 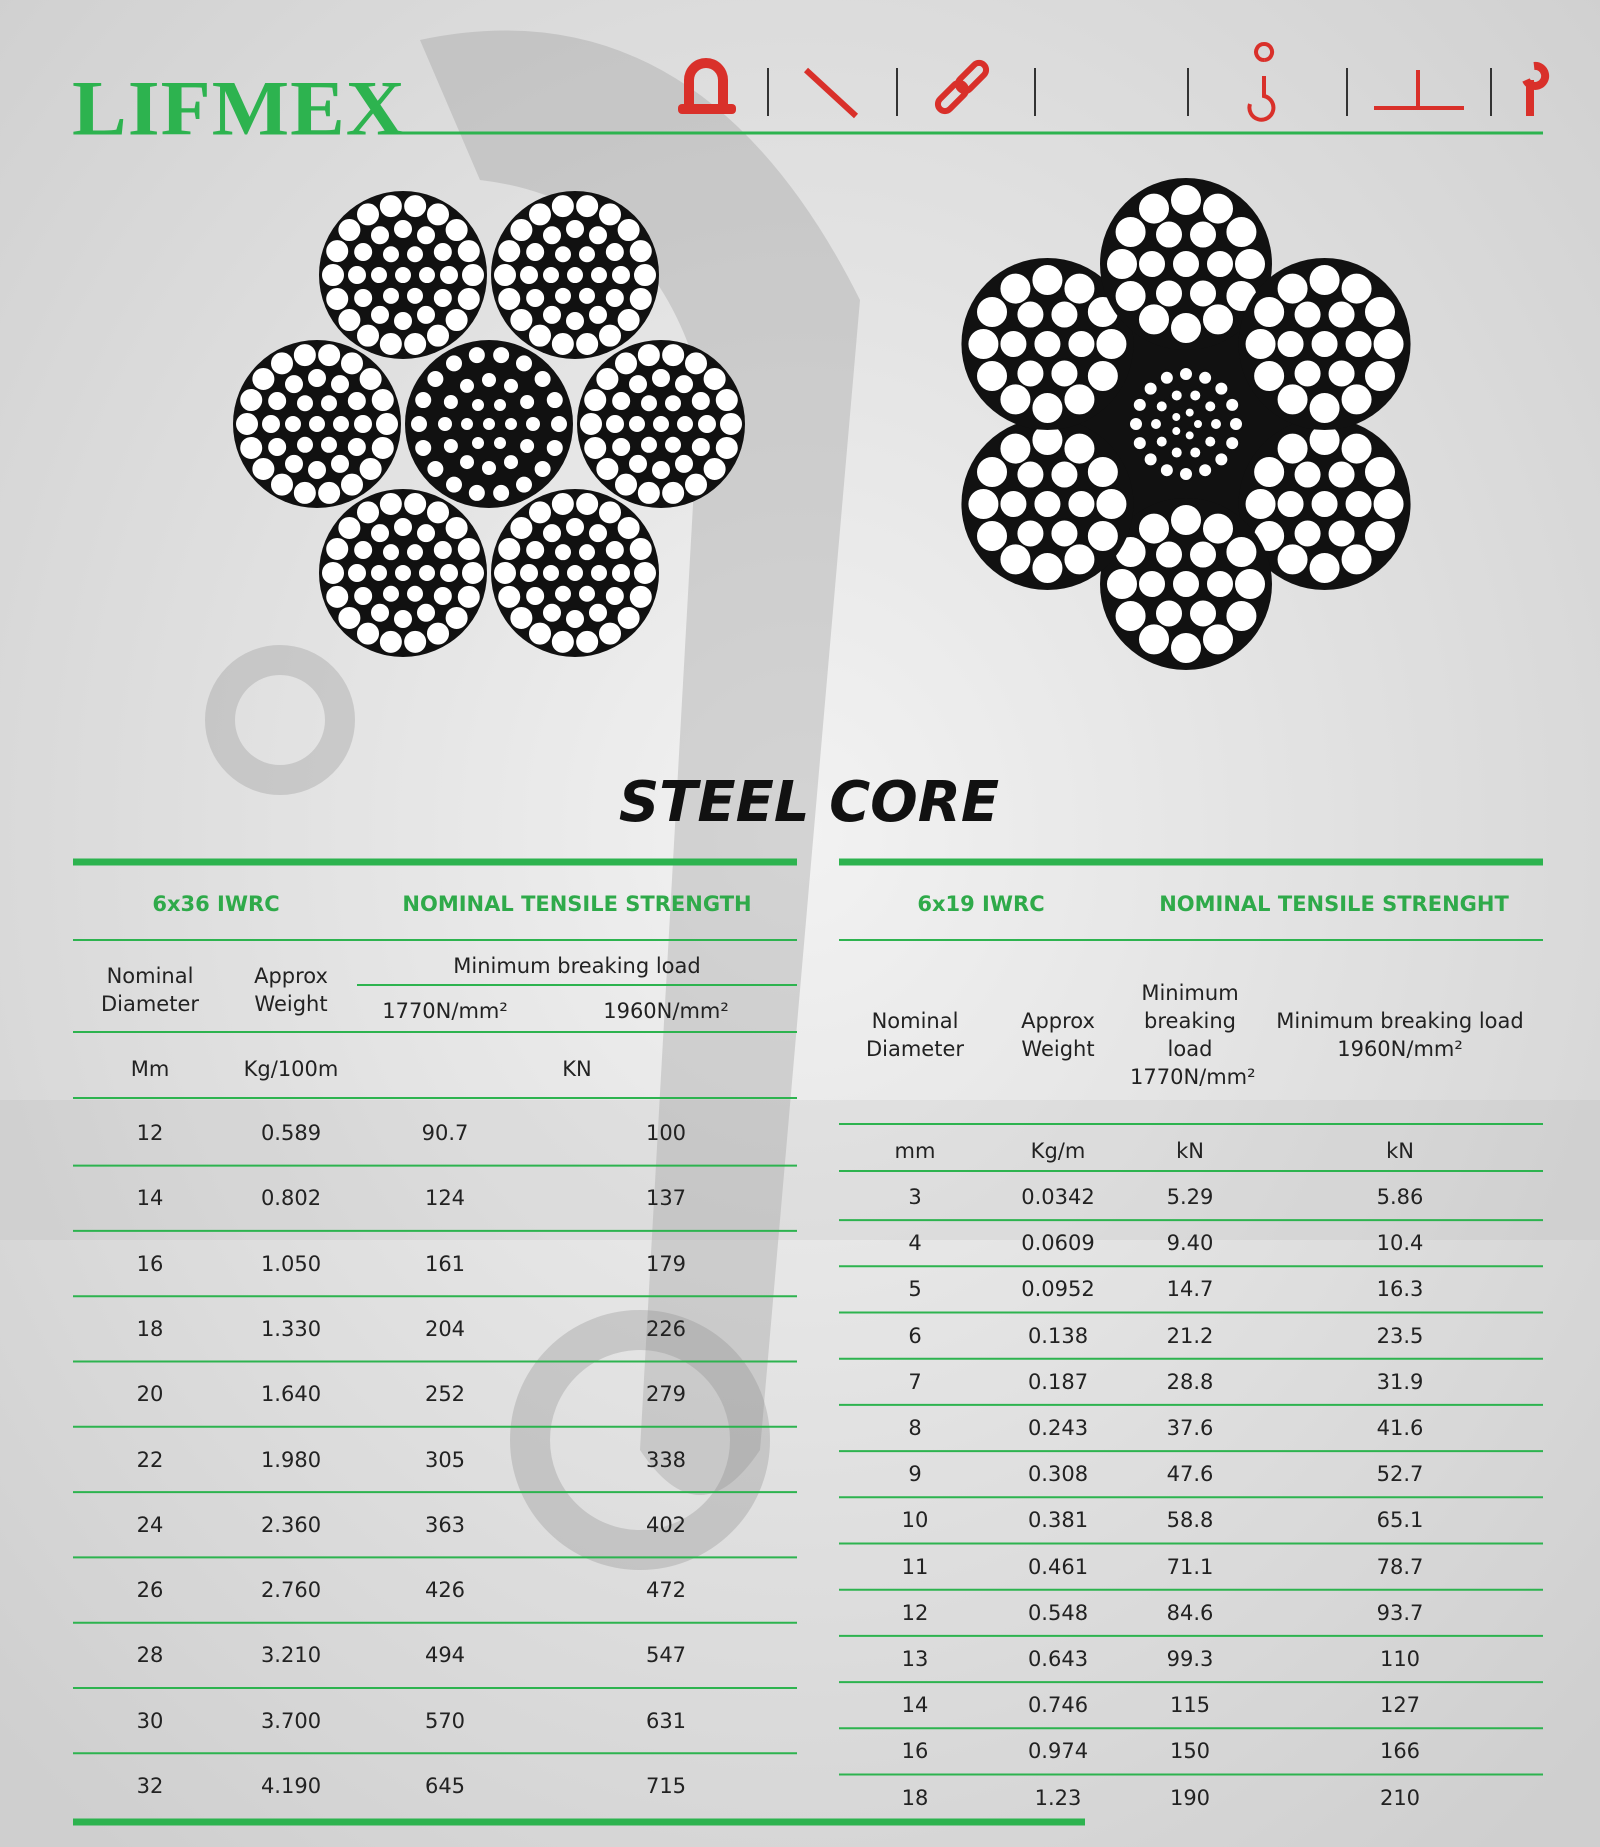 I want to click on table-cell: 16, so click(x=150, y=1263).